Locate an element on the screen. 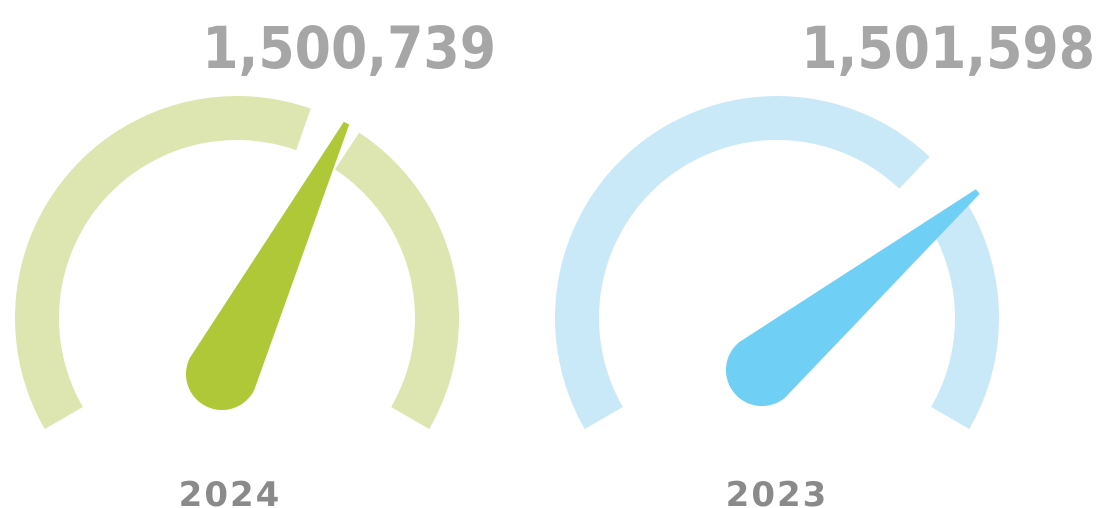  gauge-year-label: 2023 is located at coordinates (777, 491).